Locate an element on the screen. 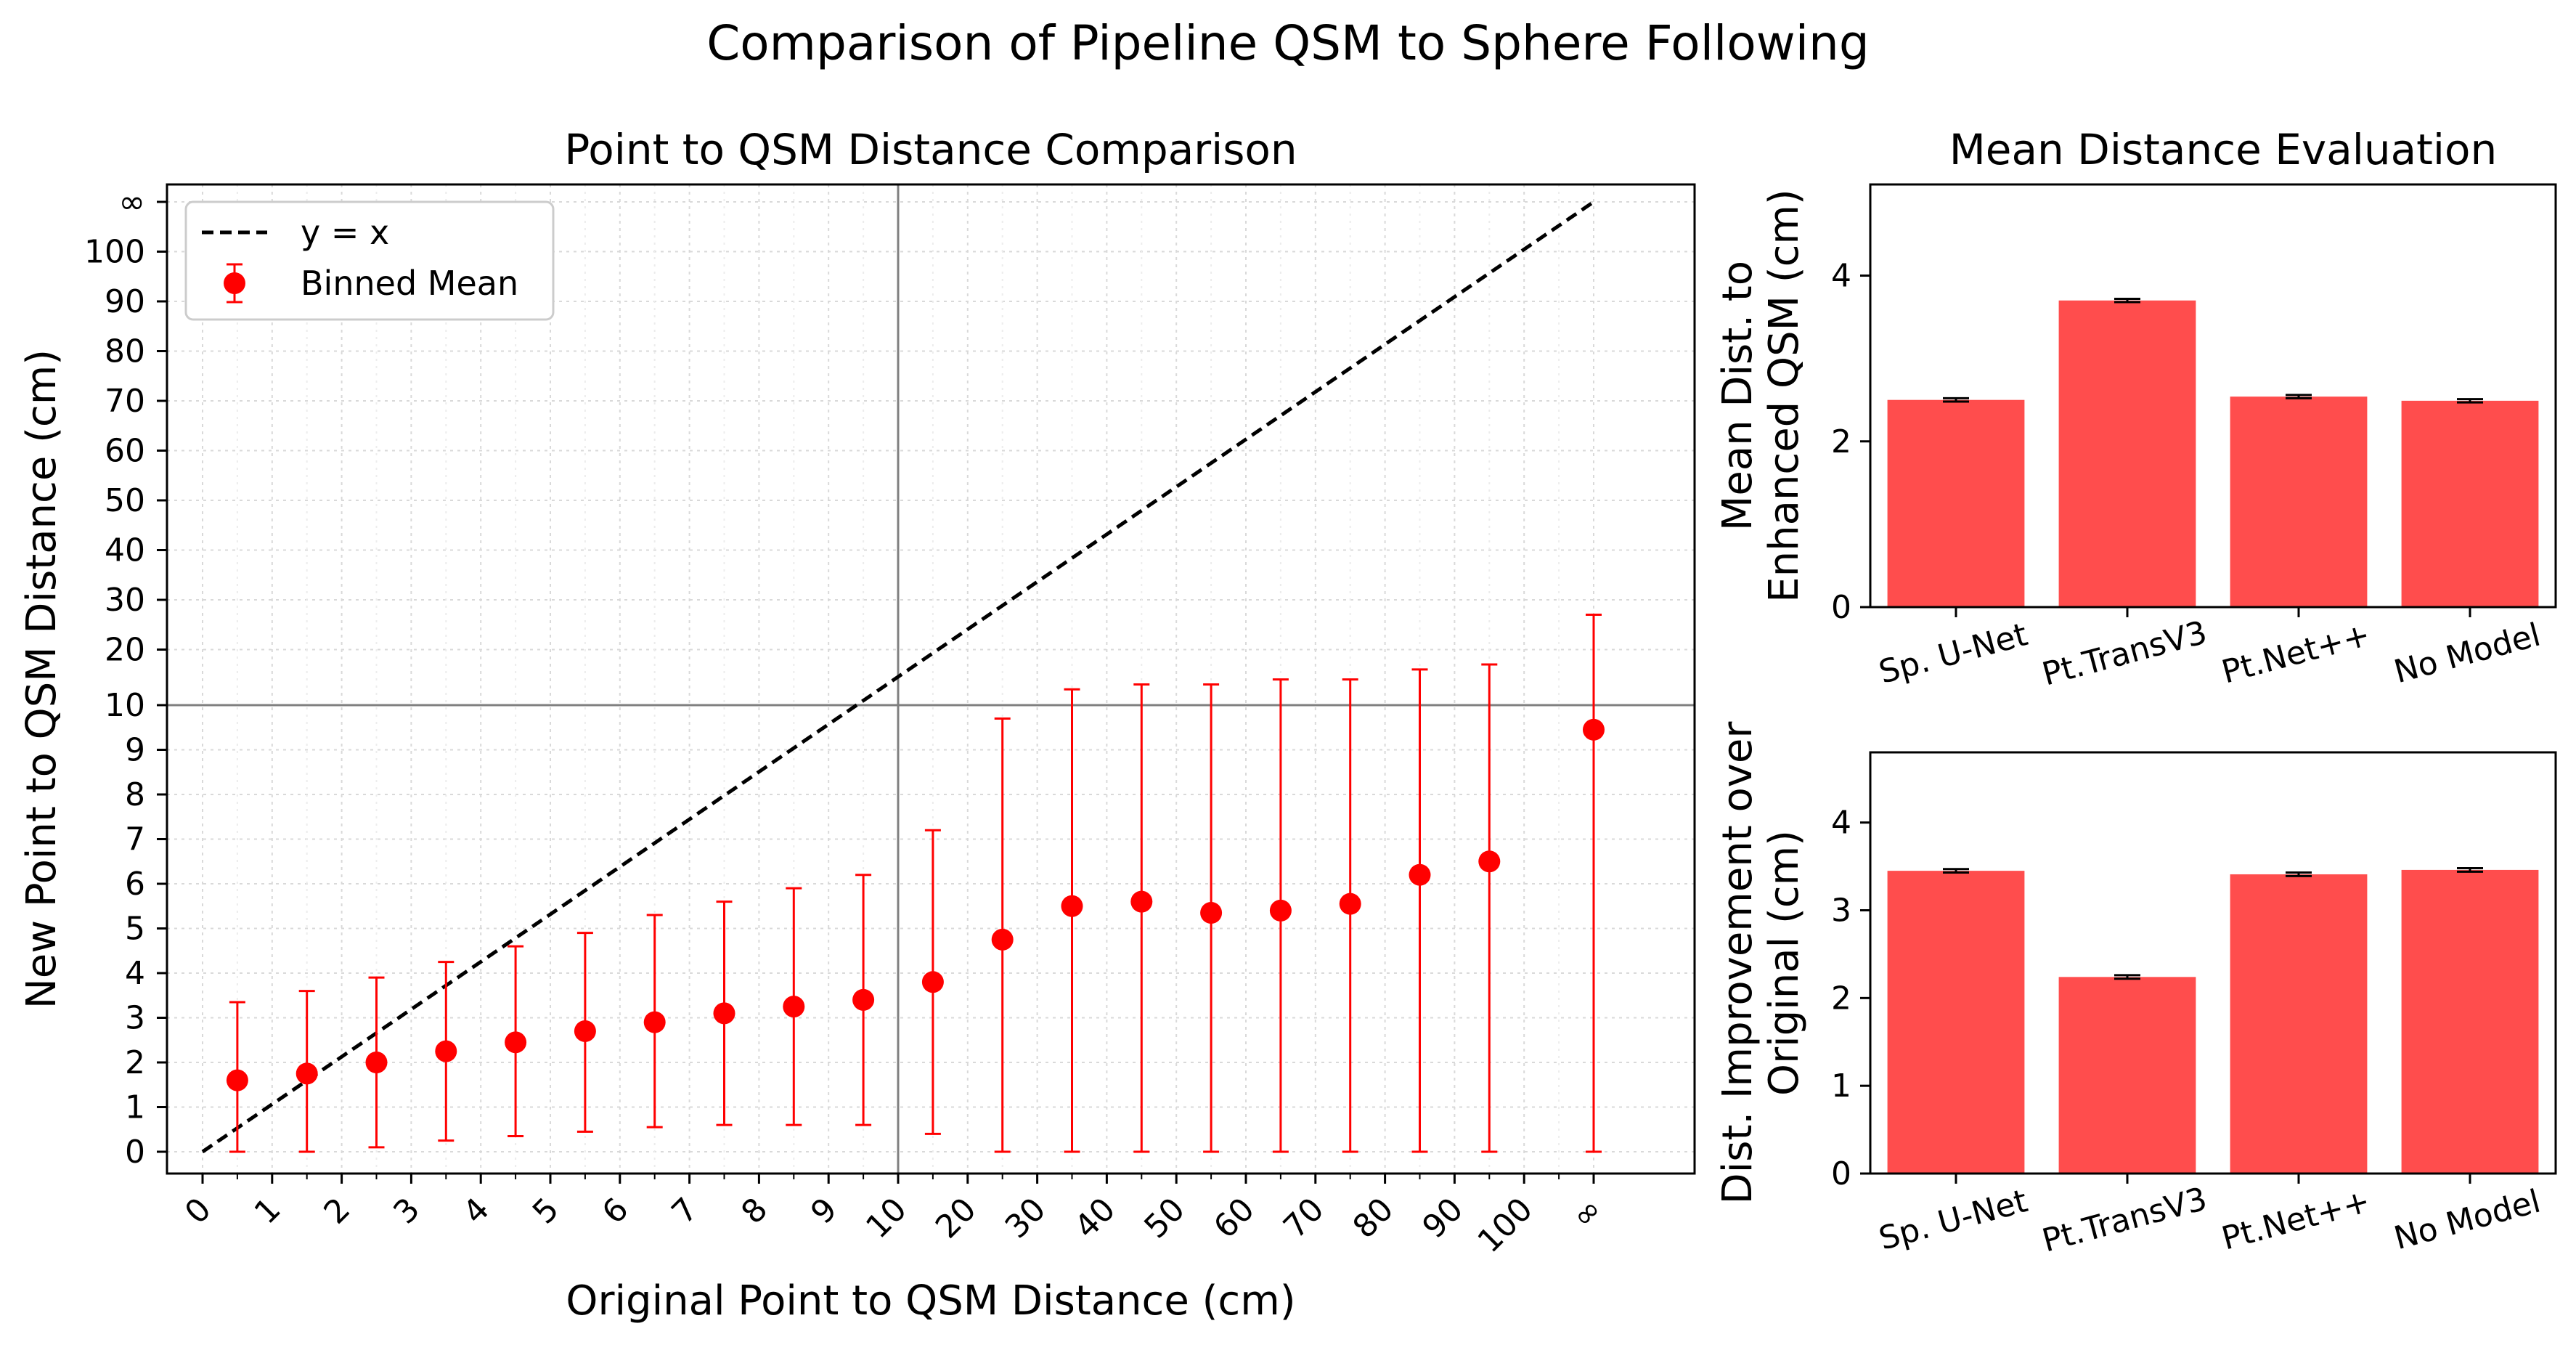  x-tick-label: 9 is located at coordinates (824, 1211).